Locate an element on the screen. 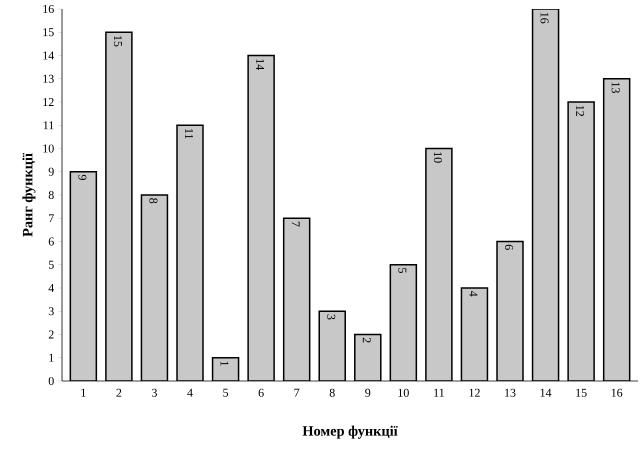  y-tick-label: 16 is located at coordinates (48, 8).